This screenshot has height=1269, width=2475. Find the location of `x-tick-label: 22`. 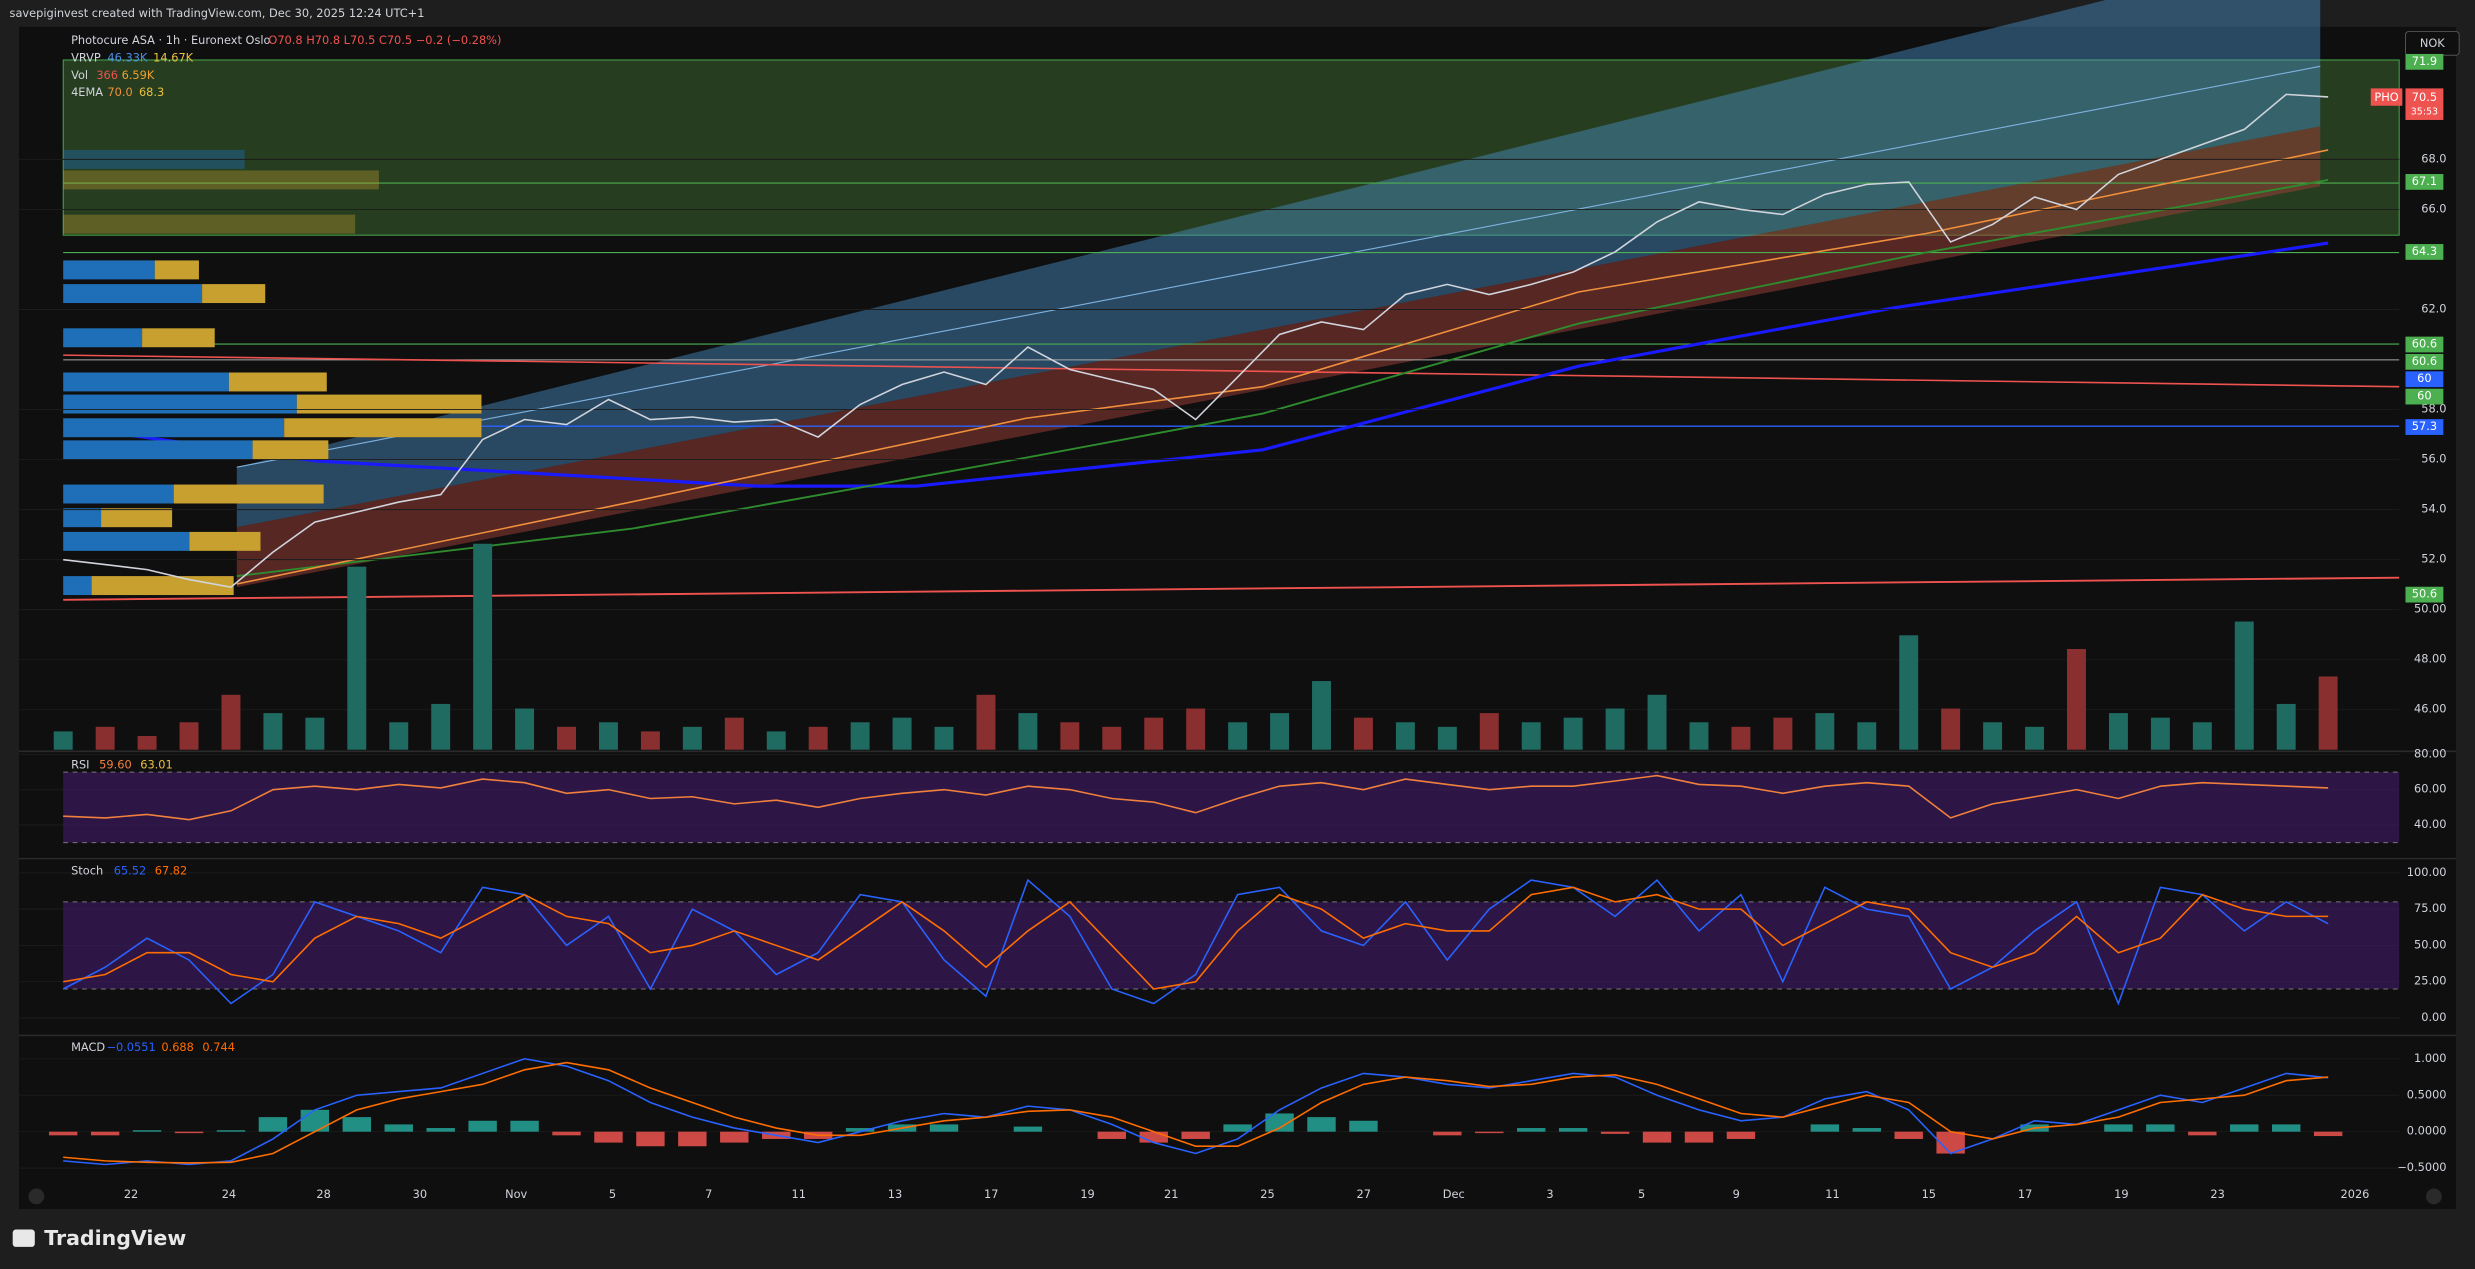

x-tick-label: 22 is located at coordinates (131, 1194).